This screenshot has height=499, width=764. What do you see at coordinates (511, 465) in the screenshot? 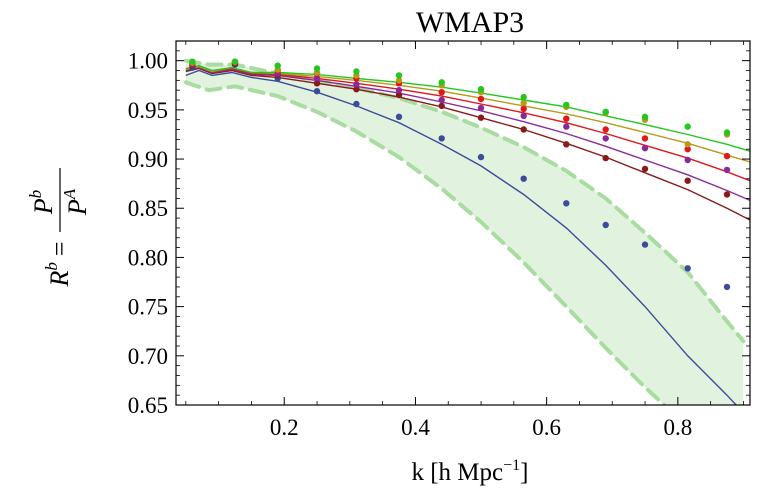
I see `x-axis-label-sup: −1` at bounding box center [511, 465].